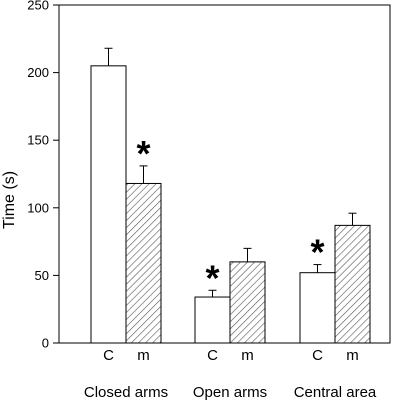 This screenshot has height=403, width=400. I want to click on y-tick-label: 100, so click(38, 207).